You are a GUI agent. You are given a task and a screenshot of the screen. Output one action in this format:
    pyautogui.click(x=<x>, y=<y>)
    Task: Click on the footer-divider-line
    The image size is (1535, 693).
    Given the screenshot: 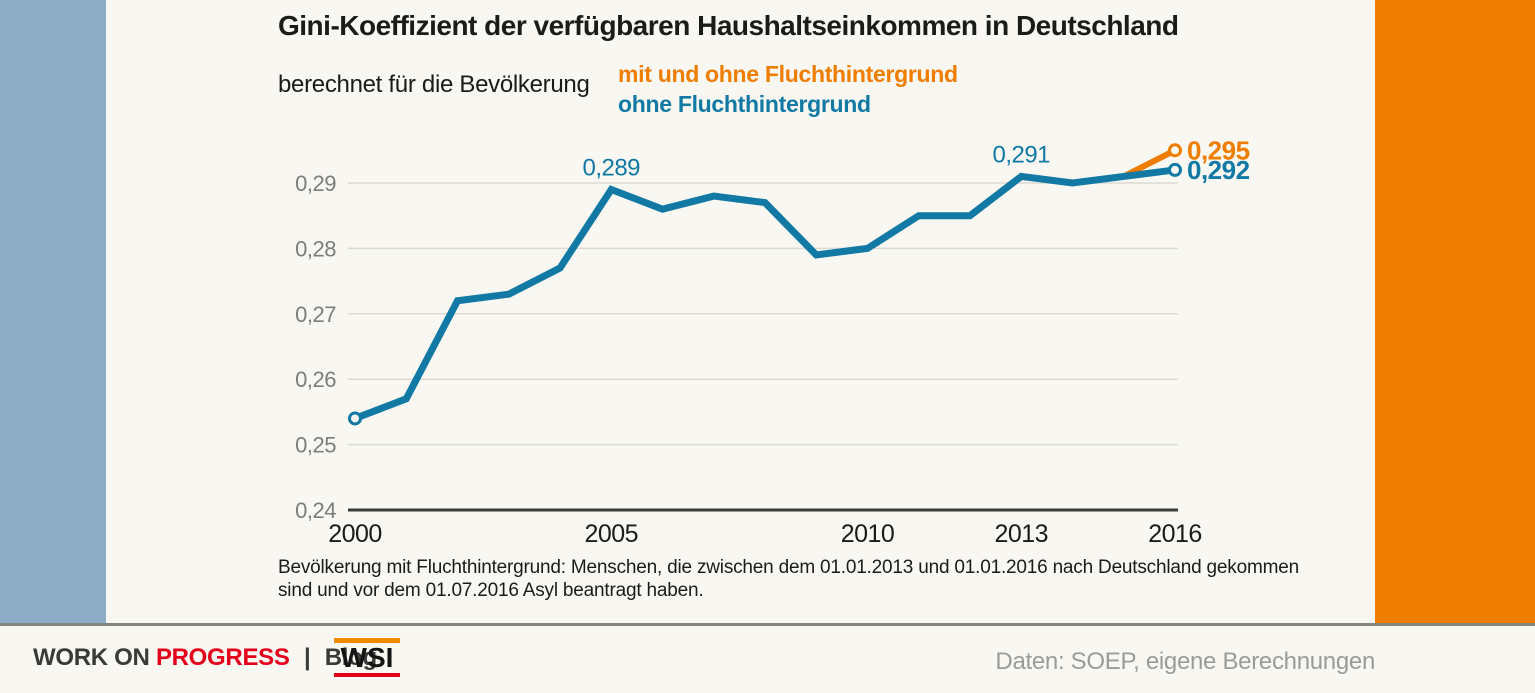 What is the action you would take?
    pyautogui.click(x=767, y=624)
    